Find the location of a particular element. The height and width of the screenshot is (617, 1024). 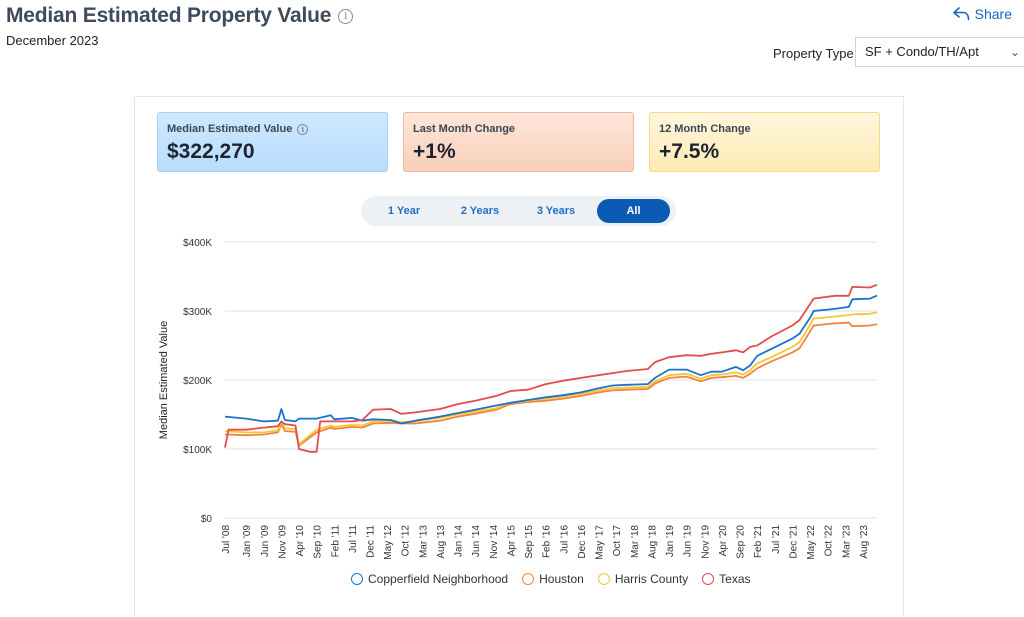

x-tick-label: Jan '14 is located at coordinates (459, 541).